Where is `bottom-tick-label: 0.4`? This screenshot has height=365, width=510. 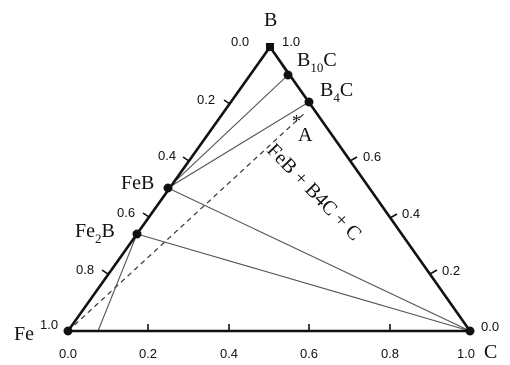 bottom-tick-label: 0.4 is located at coordinates (229, 353).